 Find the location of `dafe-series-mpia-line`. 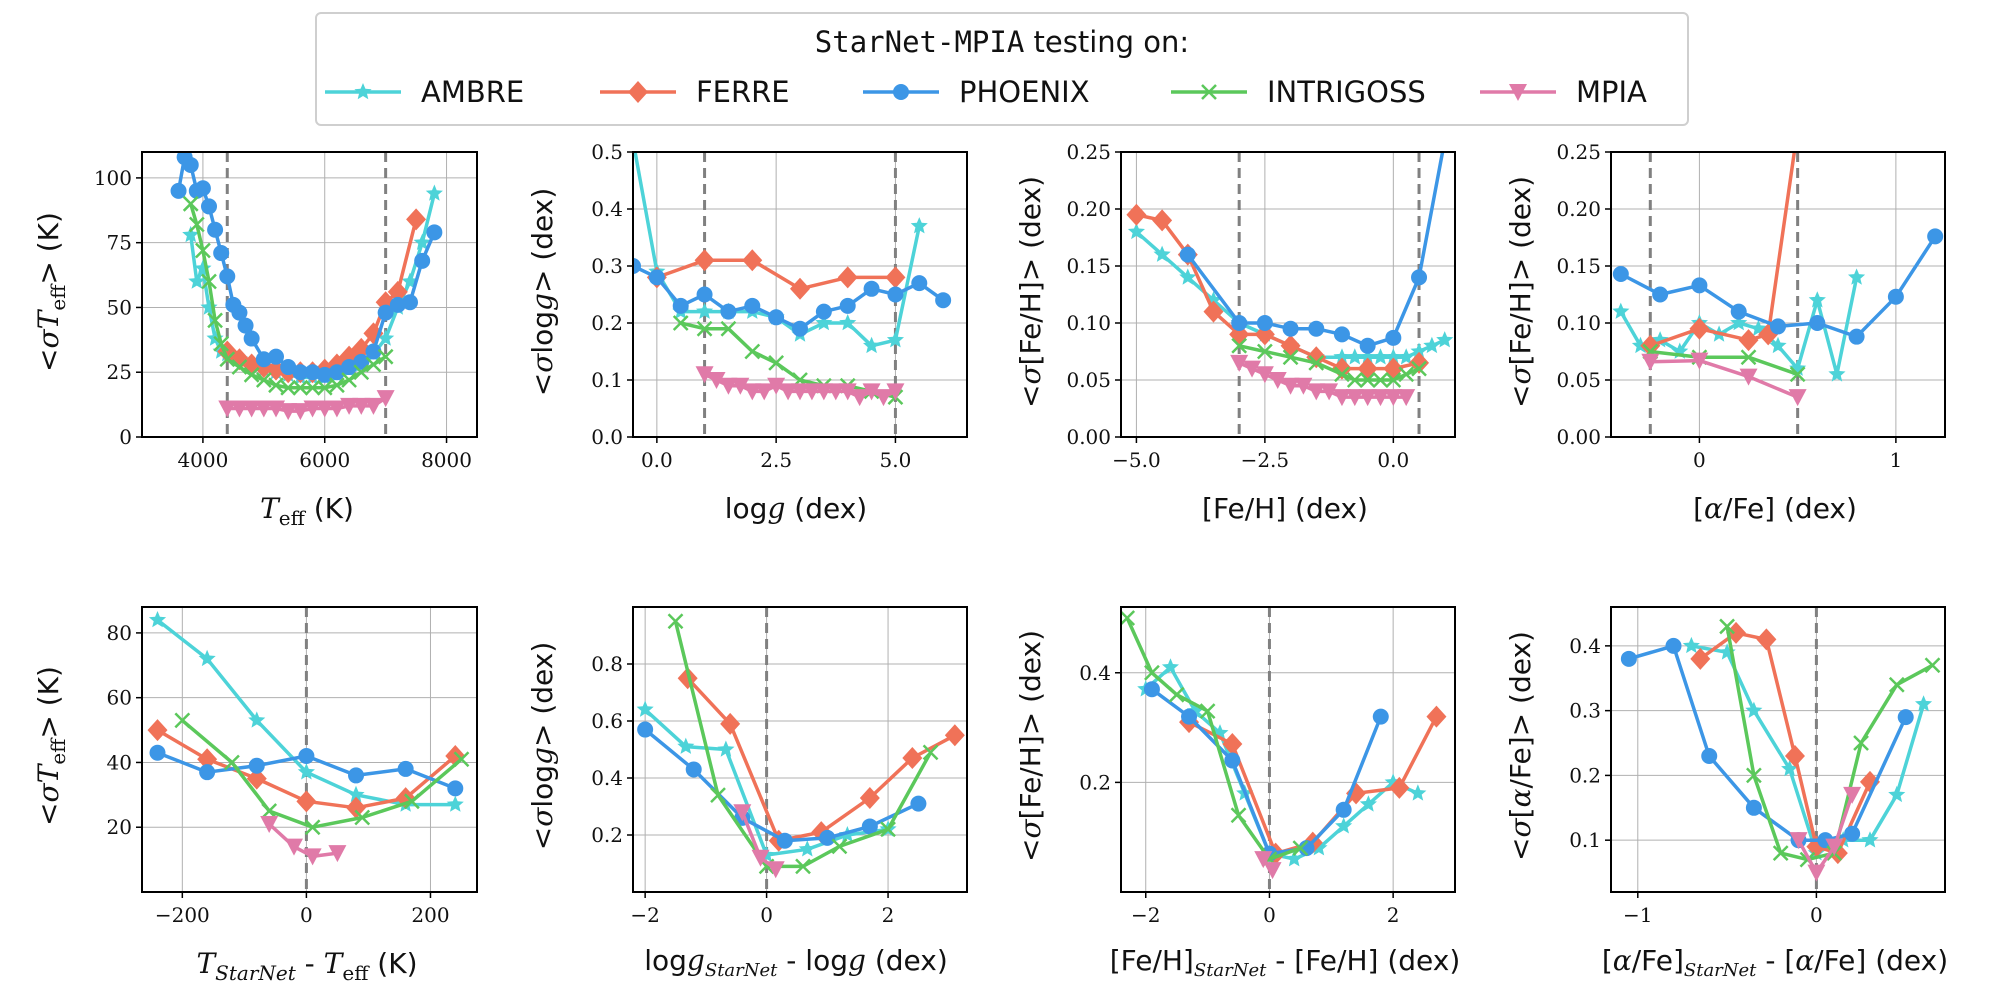

dafe-series-mpia-line is located at coordinates (1825, 834).